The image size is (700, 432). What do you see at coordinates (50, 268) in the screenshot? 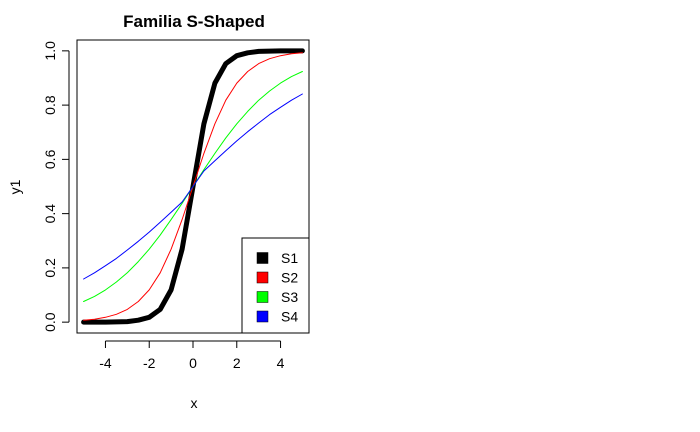
I see `y-tick-label: 0.2` at bounding box center [50, 268].